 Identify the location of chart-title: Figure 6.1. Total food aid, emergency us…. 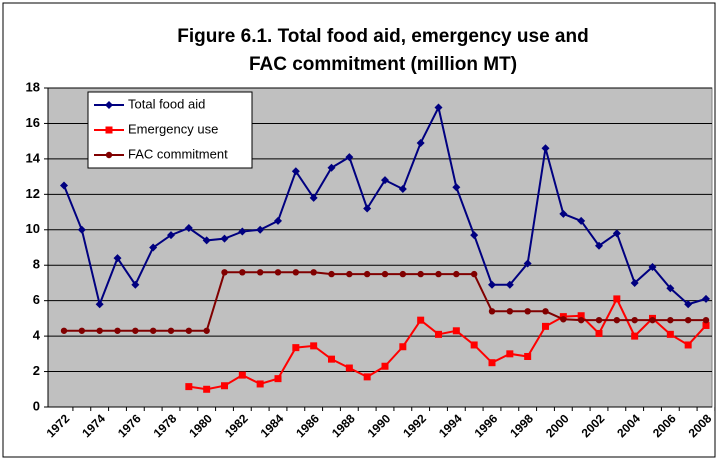
(382, 36).